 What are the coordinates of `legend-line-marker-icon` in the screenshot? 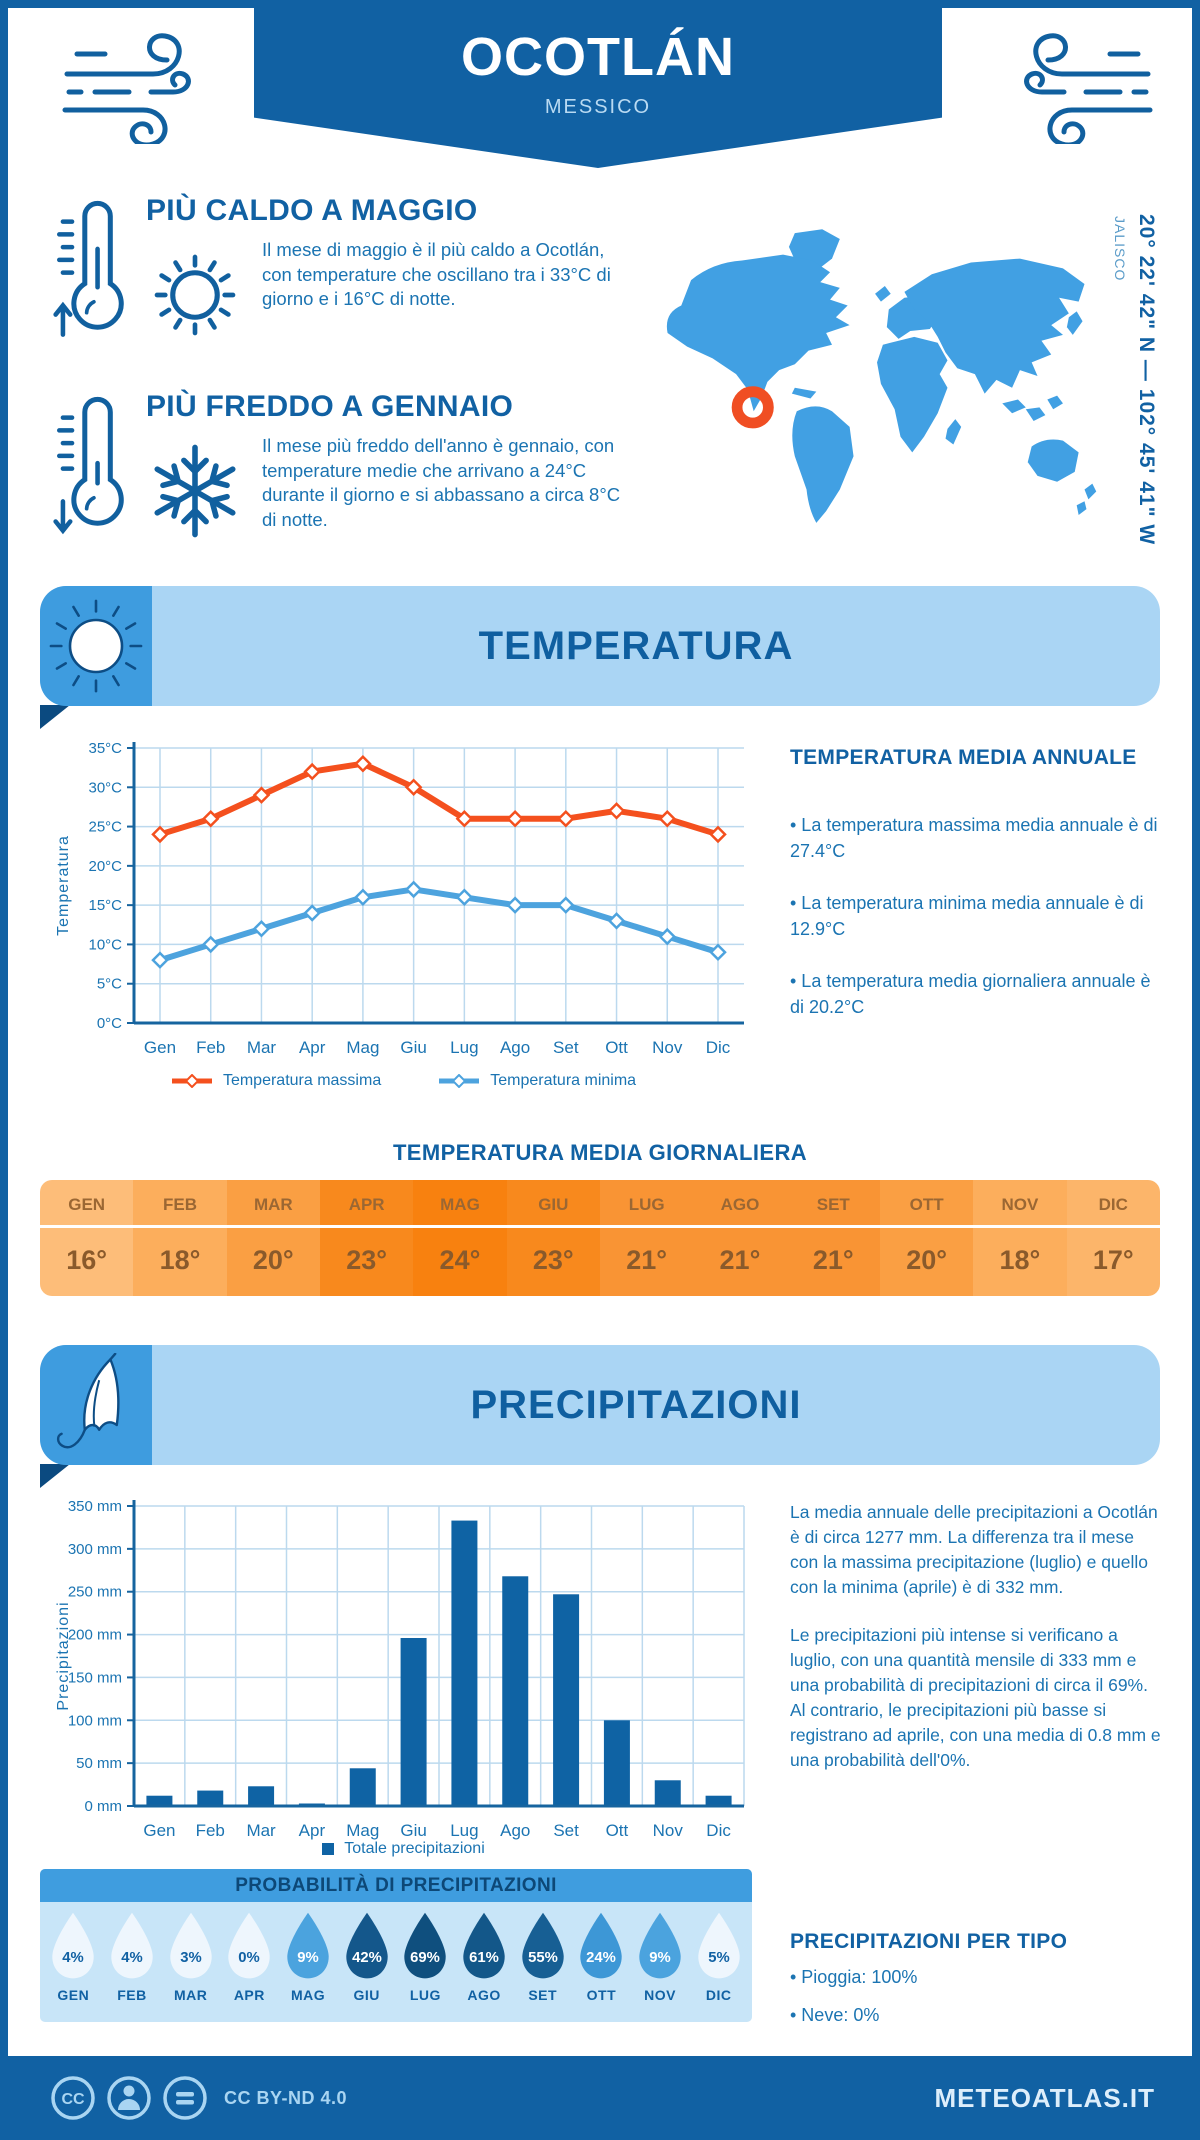 It's located at (191, 1081).